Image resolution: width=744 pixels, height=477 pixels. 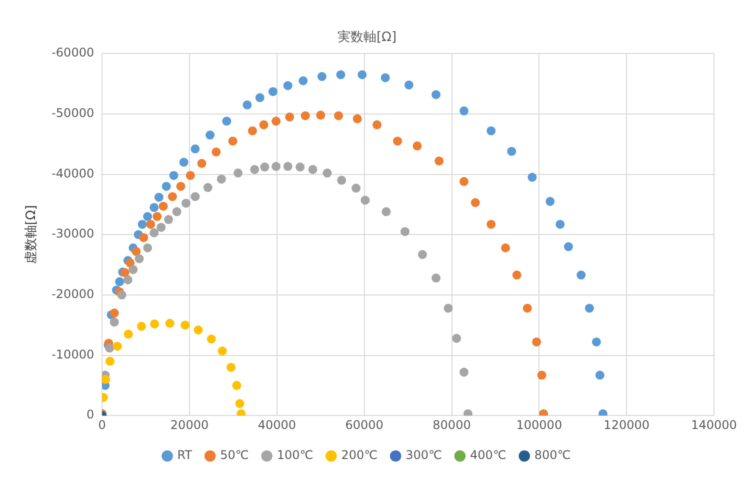 I want to click on x-tick-label: 60000, so click(x=364, y=425).